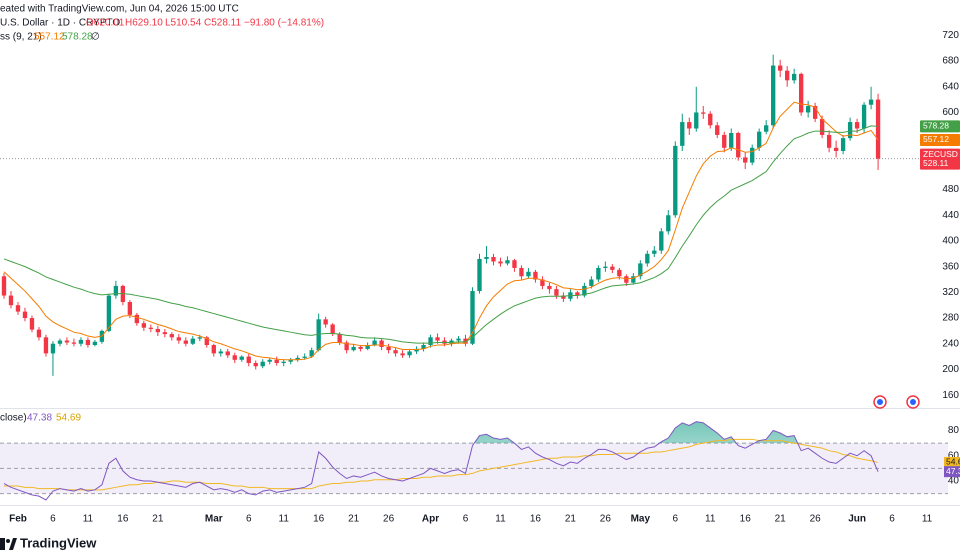  Describe the element at coordinates (214, 519) in the screenshot. I see `x-tick-label: Mar` at that location.